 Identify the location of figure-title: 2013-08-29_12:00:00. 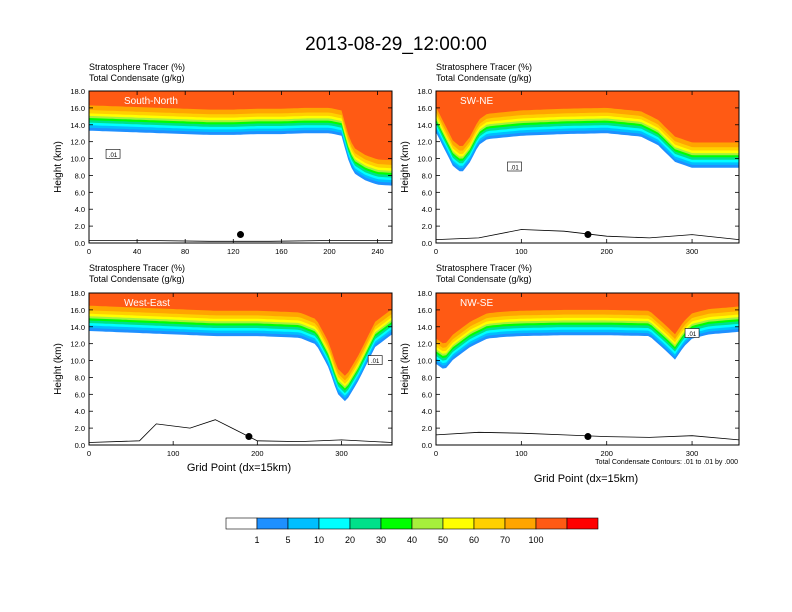
(396, 44).